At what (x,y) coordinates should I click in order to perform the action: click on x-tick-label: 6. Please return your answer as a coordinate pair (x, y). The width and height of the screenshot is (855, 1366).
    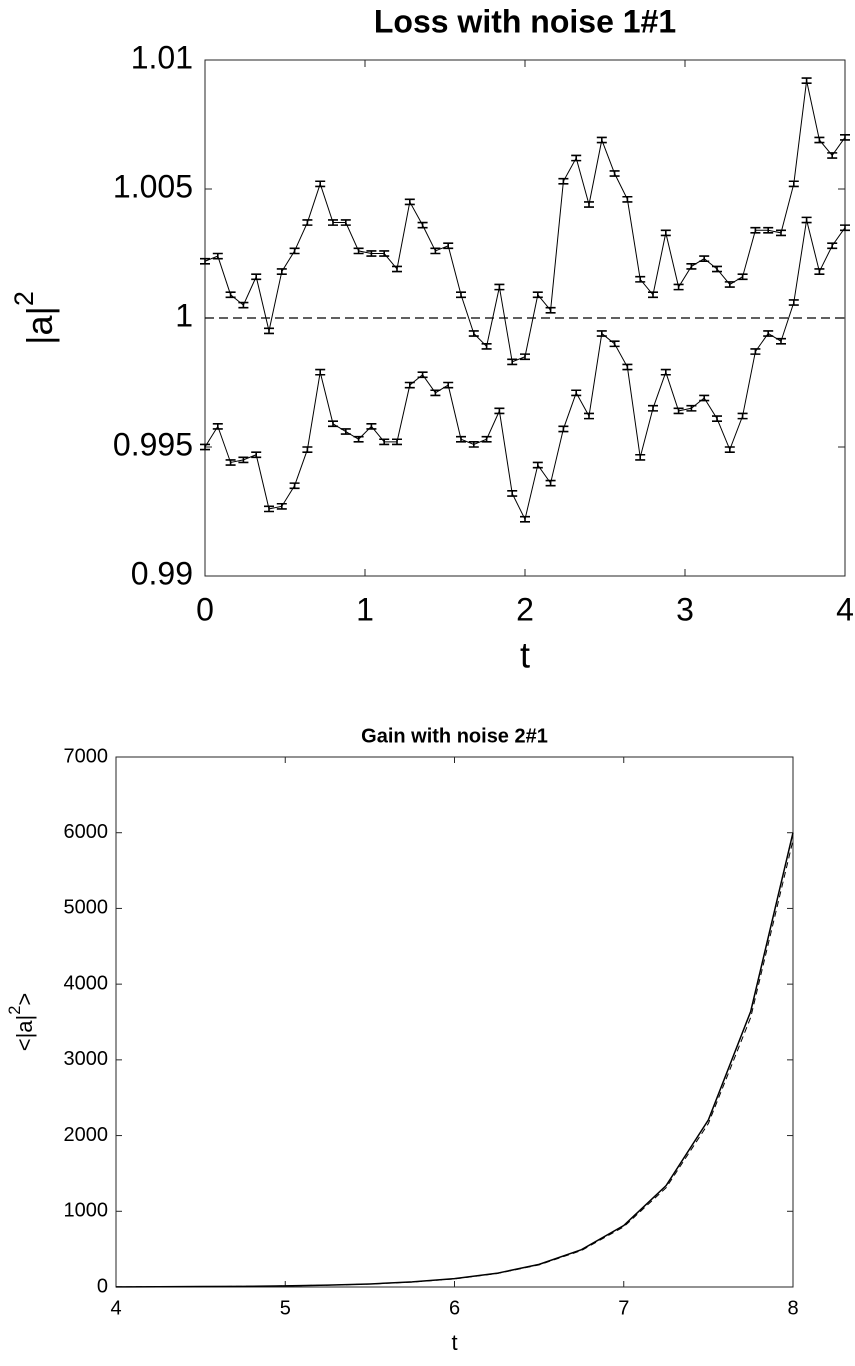
    Looking at the image, I should click on (454, 1308).